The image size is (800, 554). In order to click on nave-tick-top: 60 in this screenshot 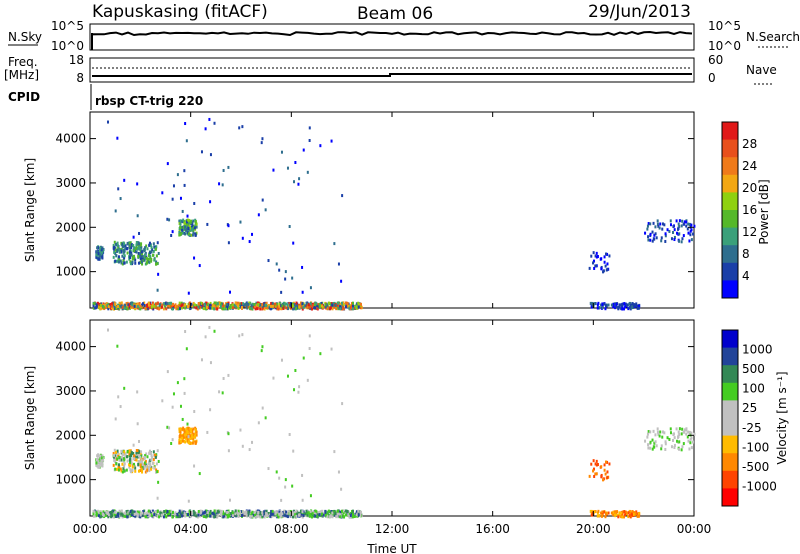, I will do `click(715, 60)`.